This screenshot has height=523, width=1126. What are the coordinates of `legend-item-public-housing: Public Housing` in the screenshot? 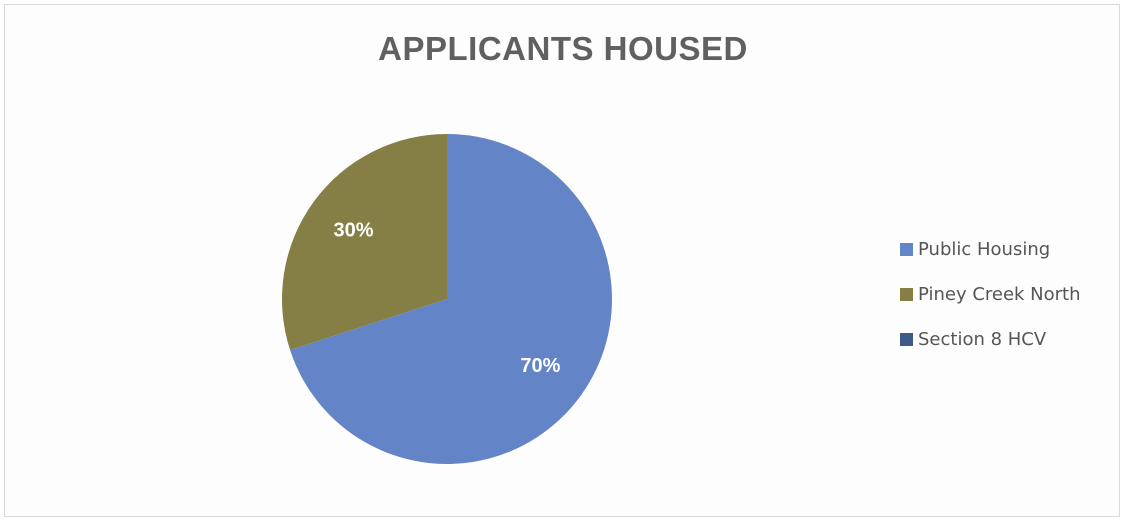 It's located at (990, 249).